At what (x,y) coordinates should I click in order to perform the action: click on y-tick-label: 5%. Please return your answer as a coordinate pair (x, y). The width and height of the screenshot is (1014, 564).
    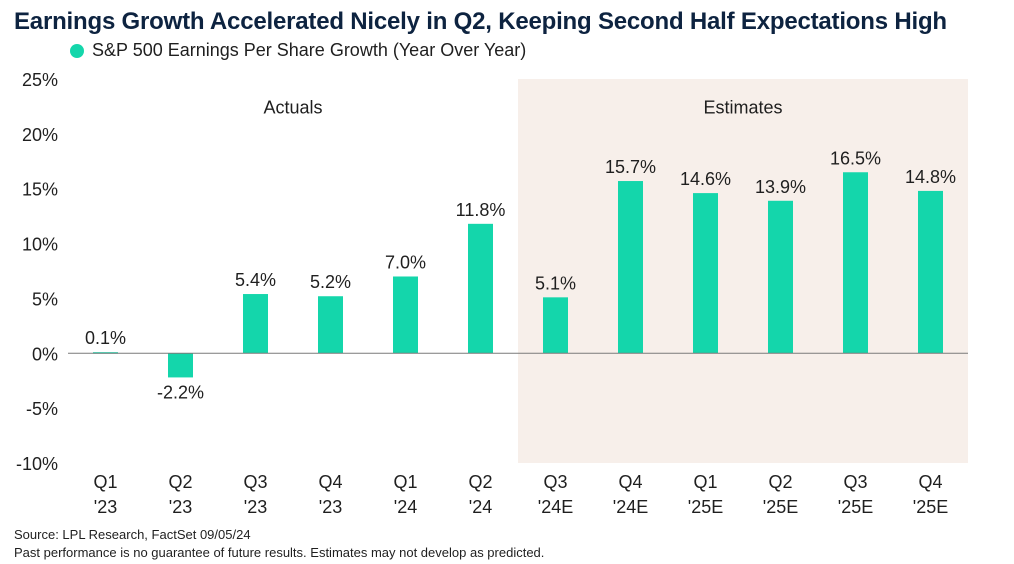
    Looking at the image, I should click on (45, 299).